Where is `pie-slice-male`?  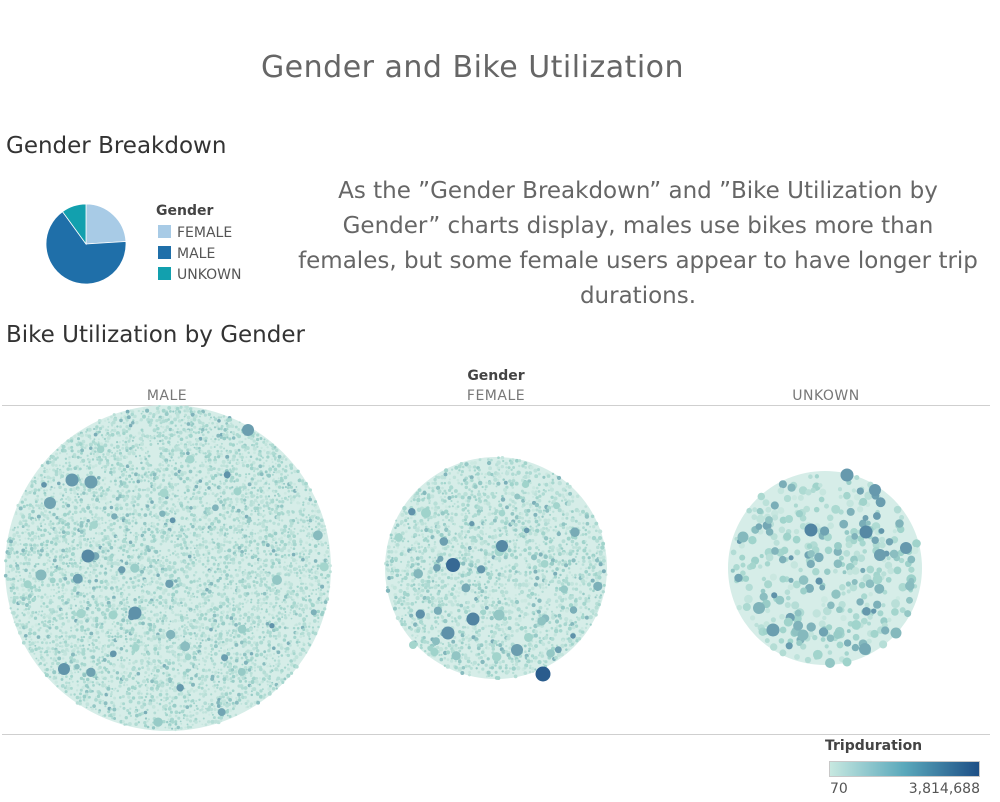
pie-slice-male is located at coordinates (86, 248).